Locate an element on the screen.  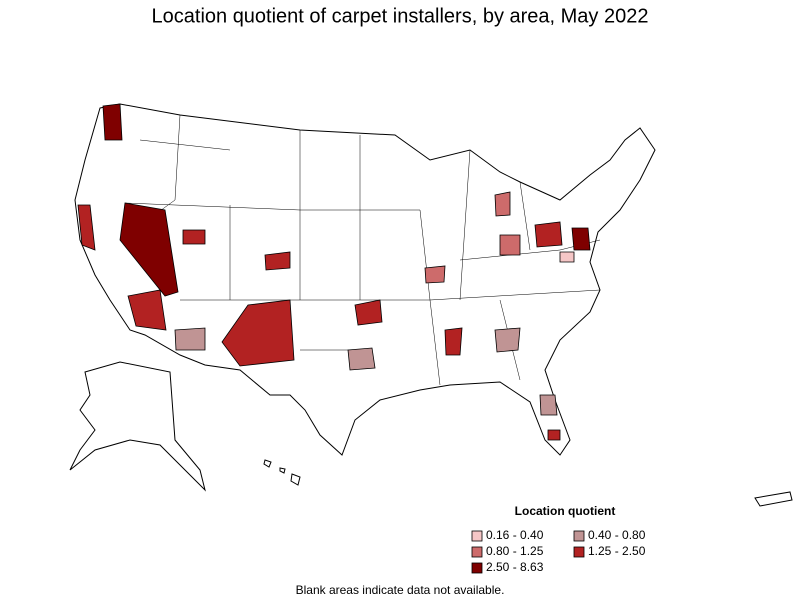
colorado-area is located at coordinates (277, 261).